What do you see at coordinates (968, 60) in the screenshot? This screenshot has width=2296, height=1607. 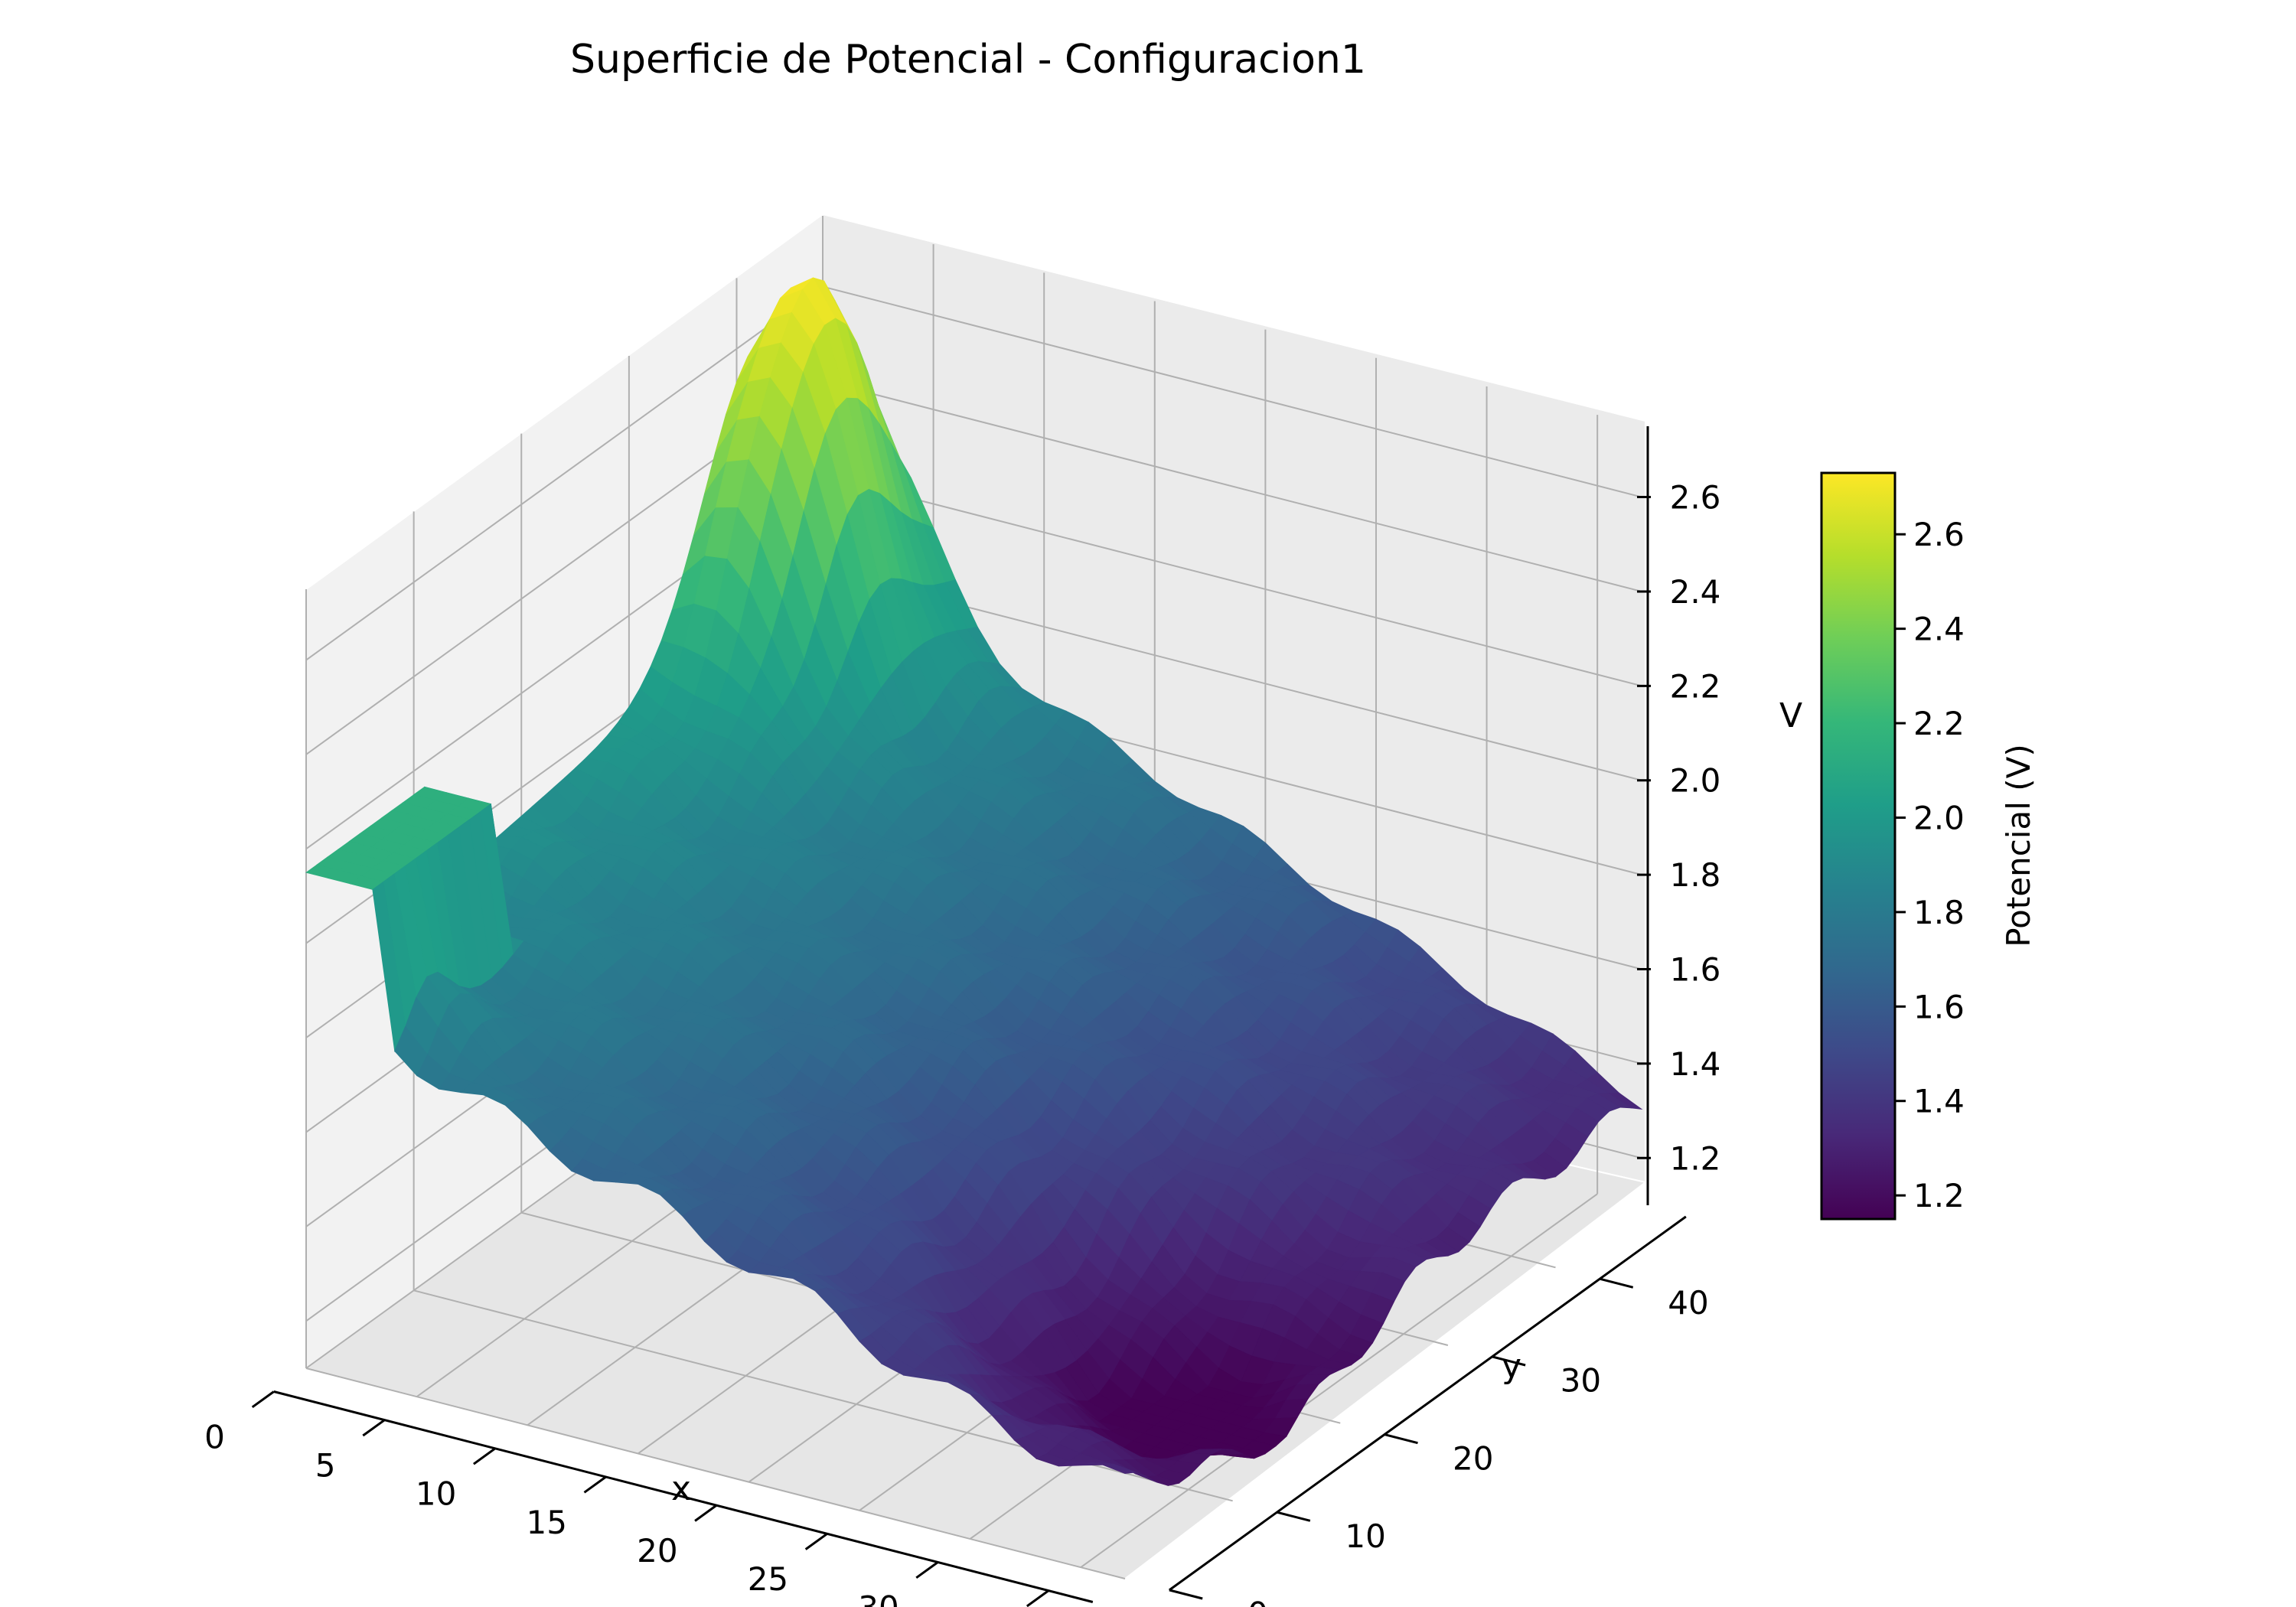 I see `chart-title: Superficie de Potencial - Configuracion1` at bounding box center [968, 60].